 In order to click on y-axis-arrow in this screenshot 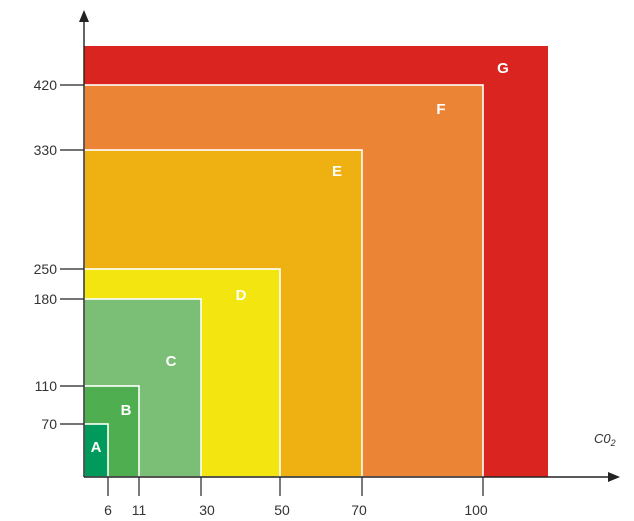, I will do `click(84, 16)`.